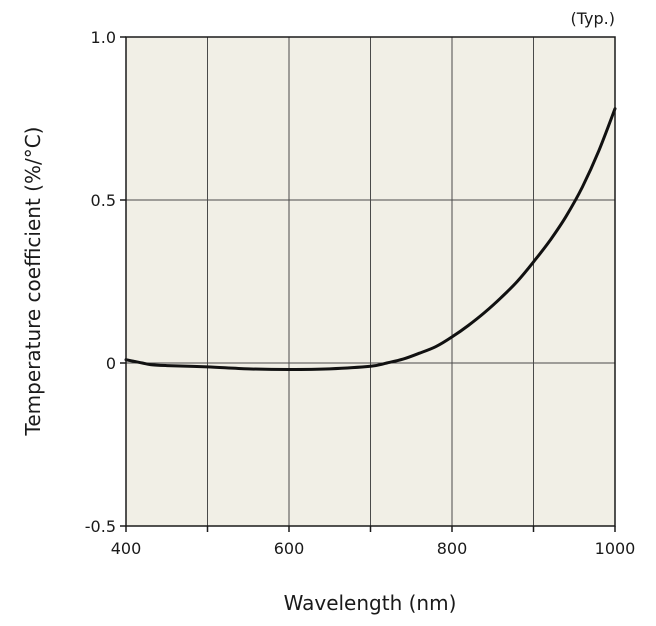  What do you see at coordinates (593, 18) in the screenshot?
I see `typ-note: (Typ.)` at bounding box center [593, 18].